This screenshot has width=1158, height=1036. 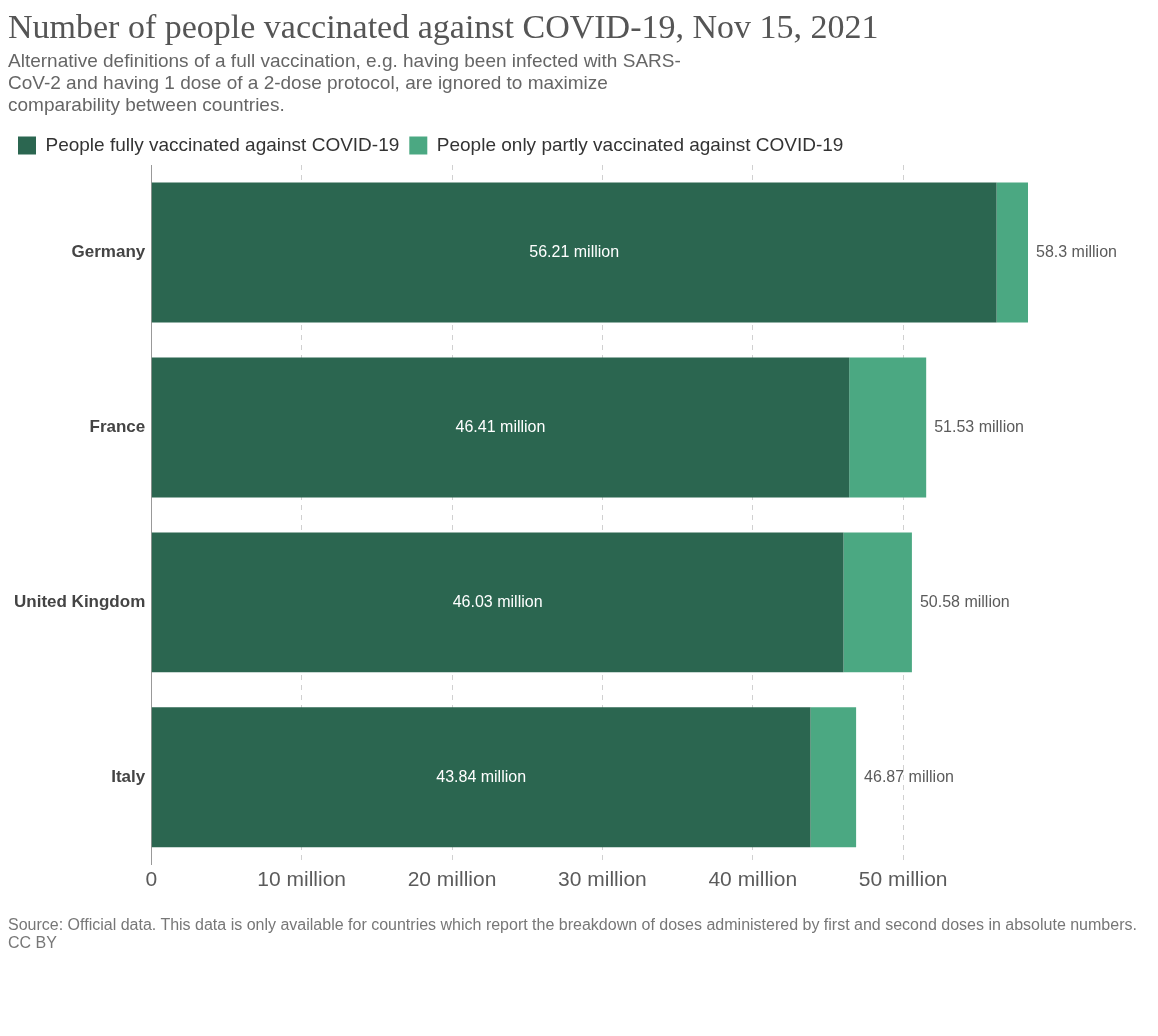 I want to click on y-tick-label: Germany, so click(x=108, y=252).